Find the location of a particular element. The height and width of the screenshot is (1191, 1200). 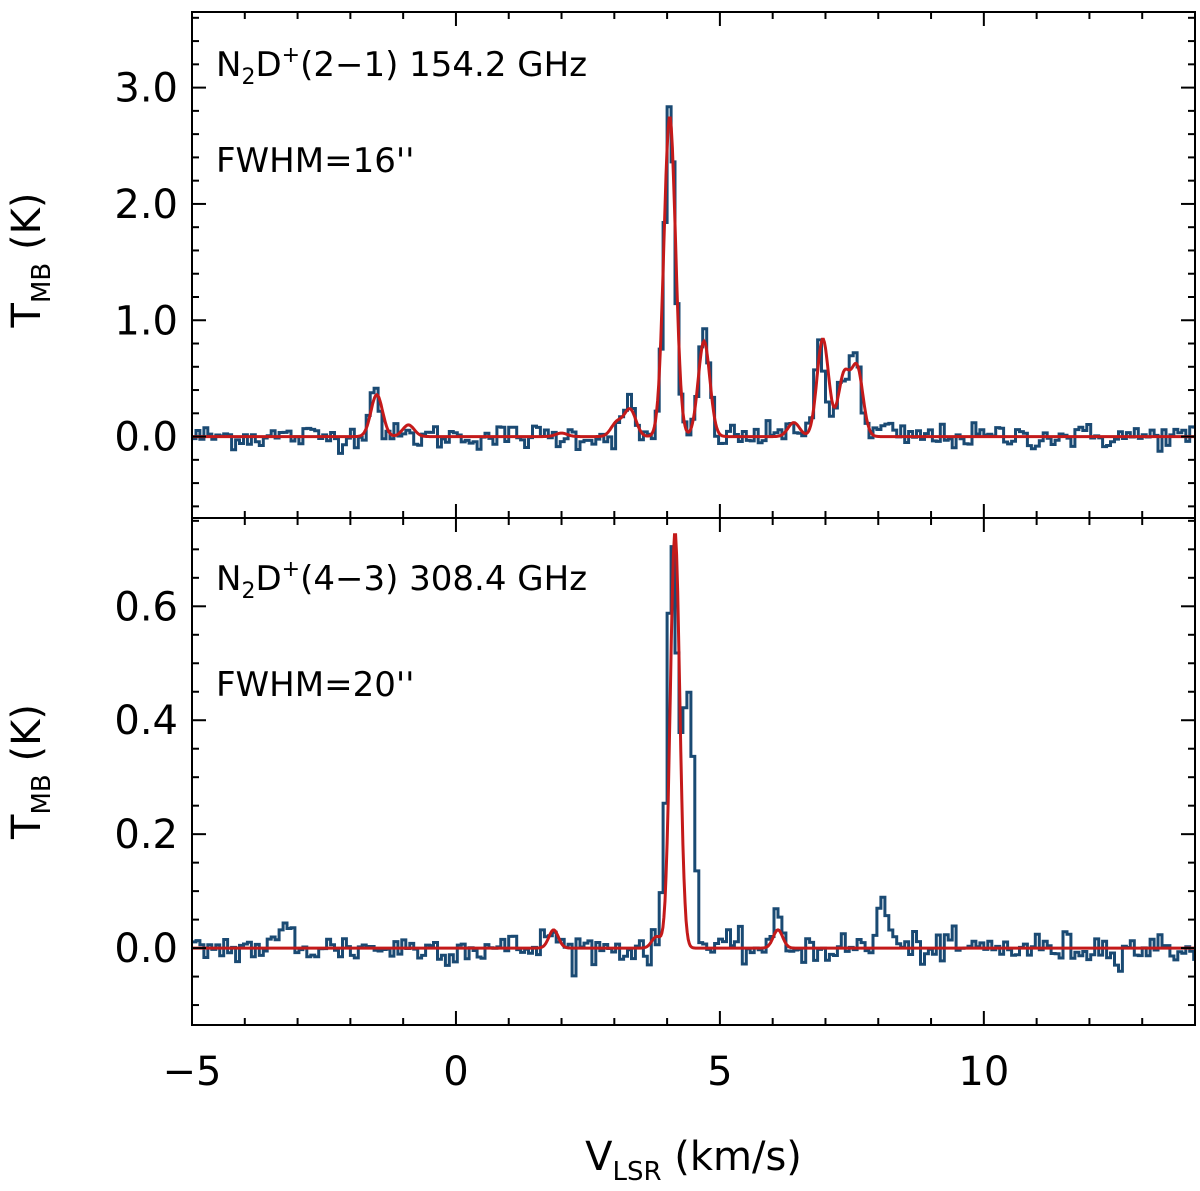

x-tick-label: 0 is located at coordinates (455, 1072).